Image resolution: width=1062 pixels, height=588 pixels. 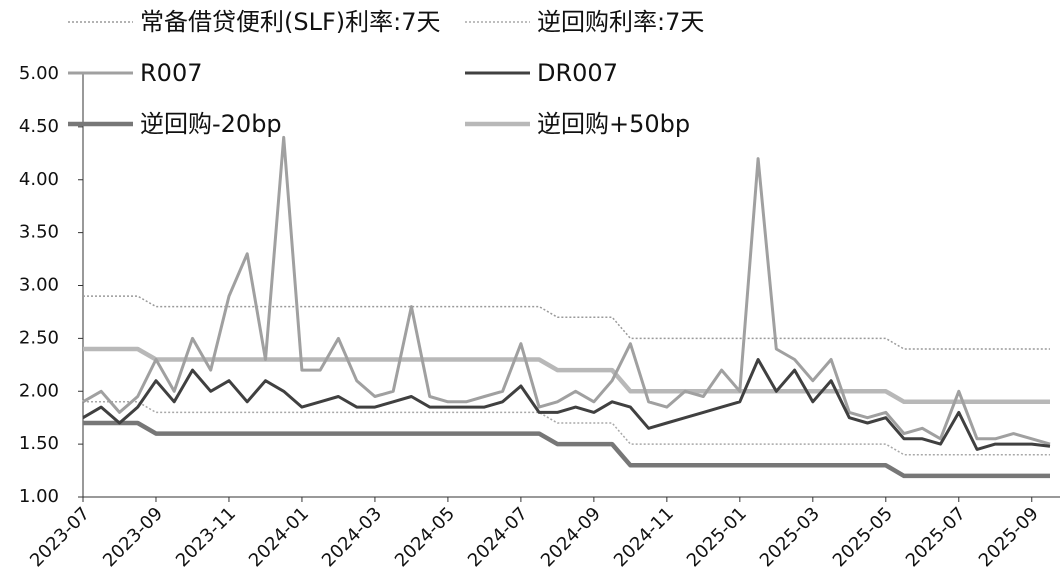 I want to click on legend-label: DR007, so click(x=577, y=73).